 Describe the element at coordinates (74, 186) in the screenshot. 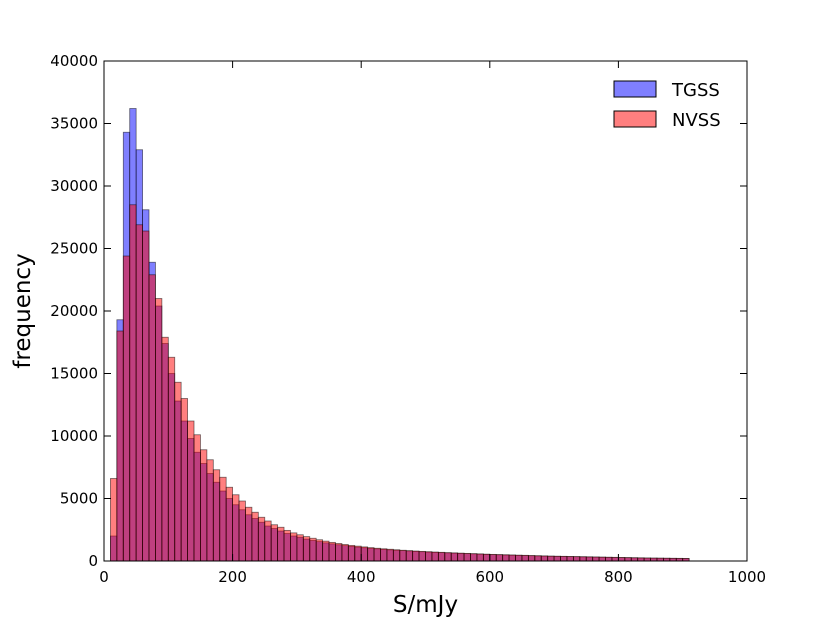

I see `y-tick-label: 30000` at that location.